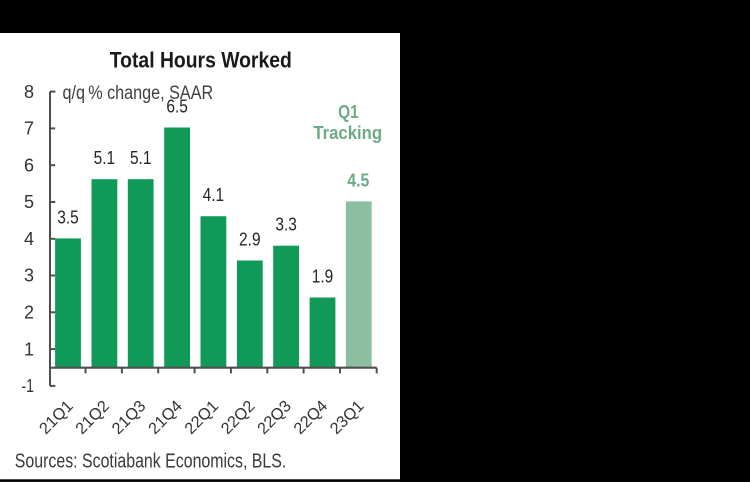  What do you see at coordinates (29, 239) in the screenshot?
I see `svg-text: 4` at bounding box center [29, 239].